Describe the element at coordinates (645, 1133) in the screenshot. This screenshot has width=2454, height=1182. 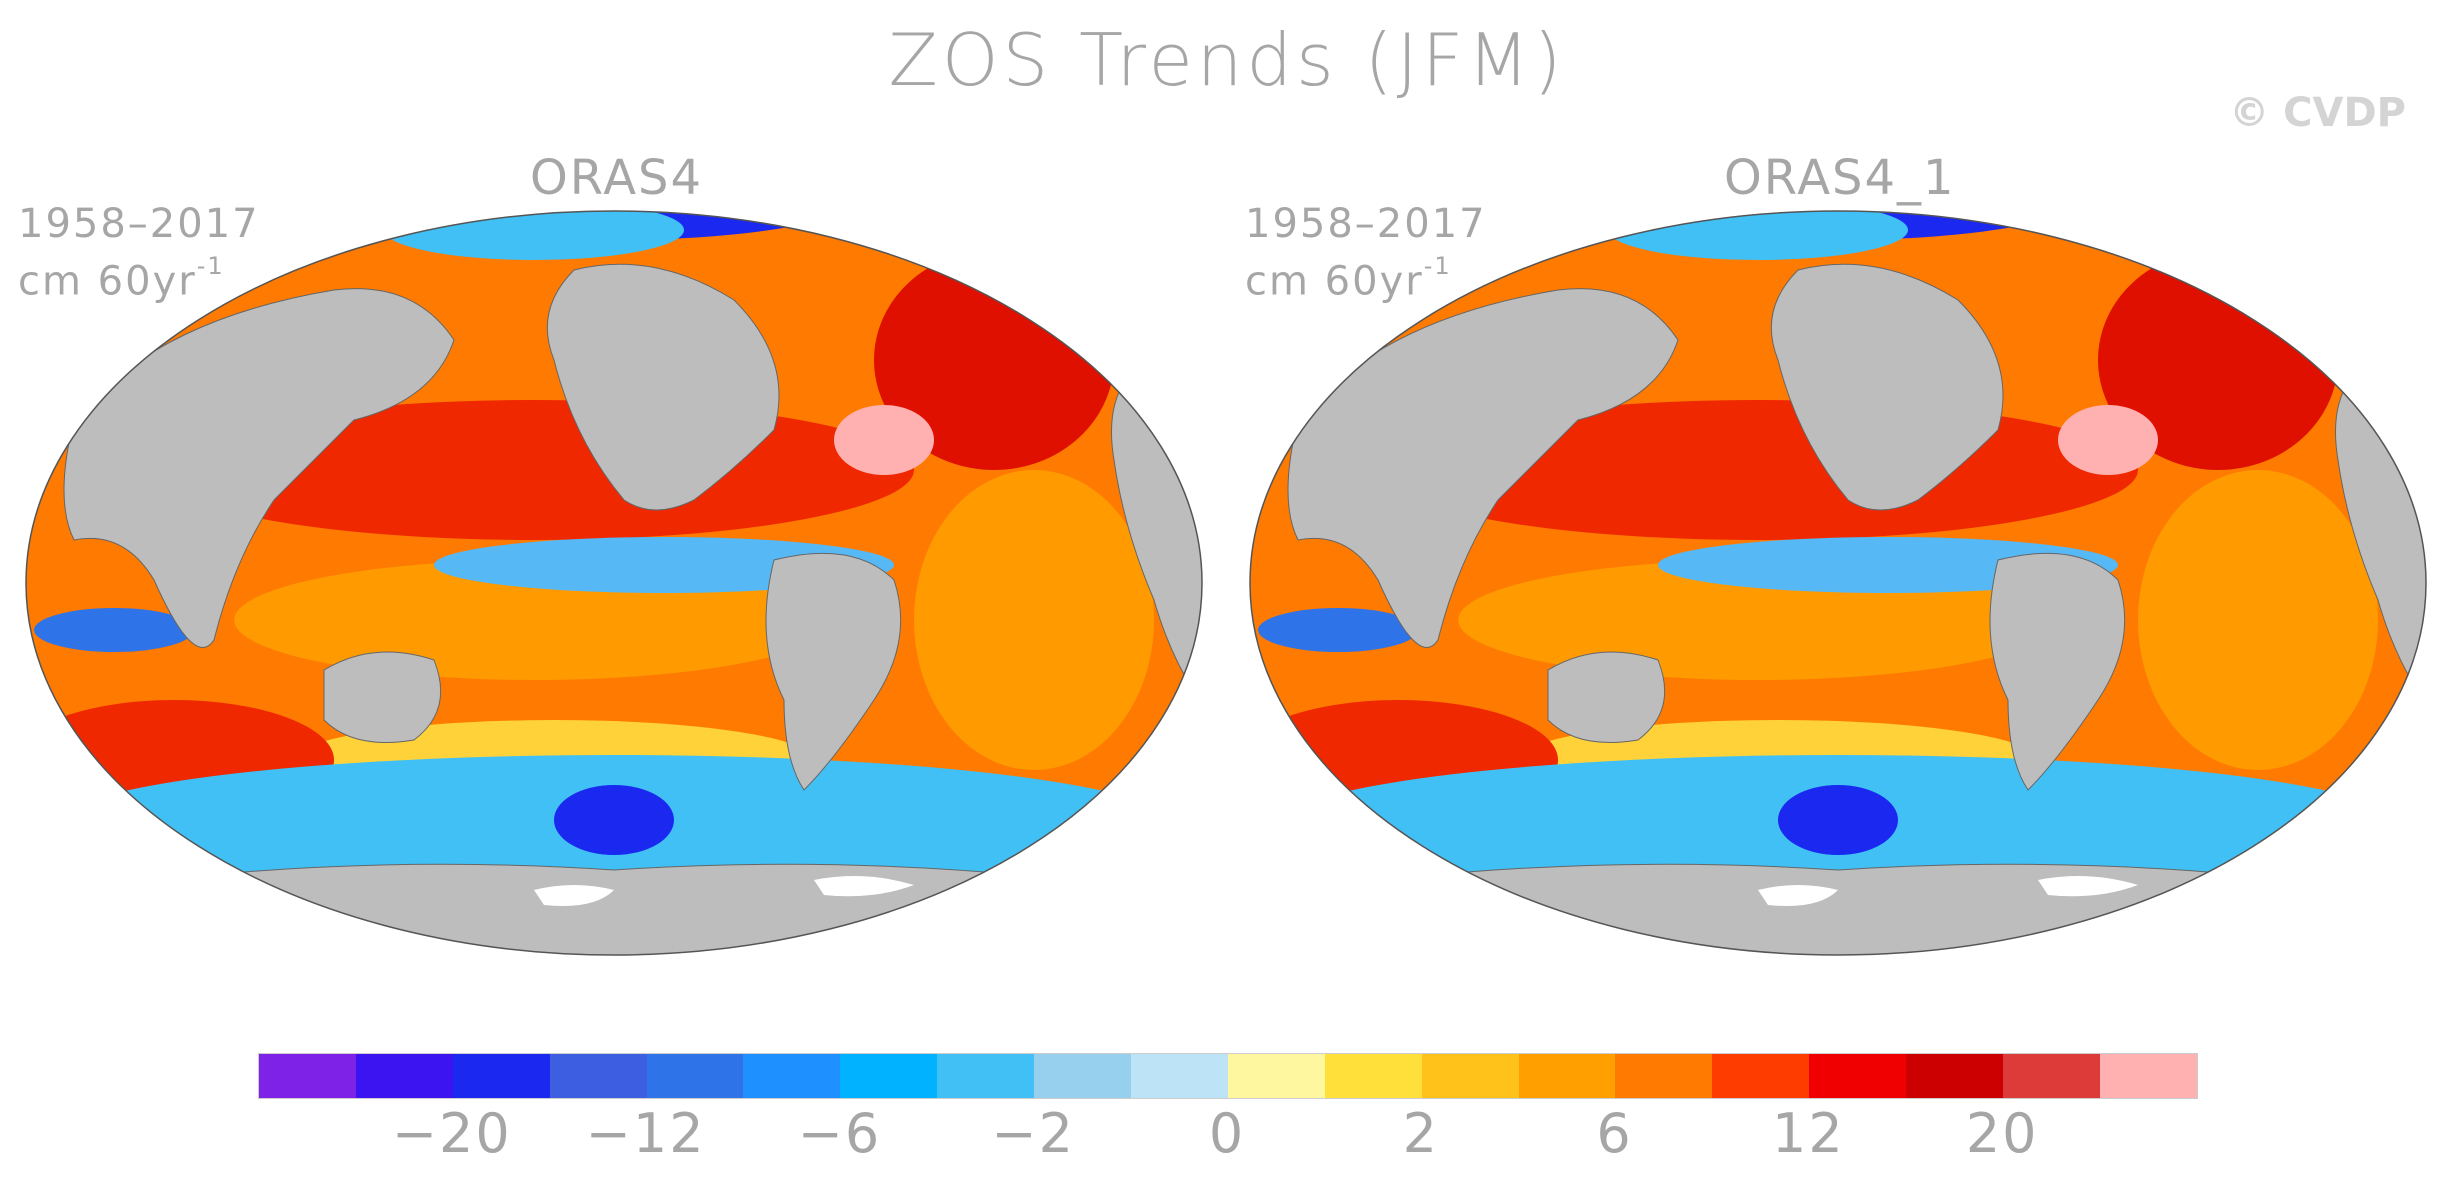
I see `colorbar-tick-label: −12` at that location.